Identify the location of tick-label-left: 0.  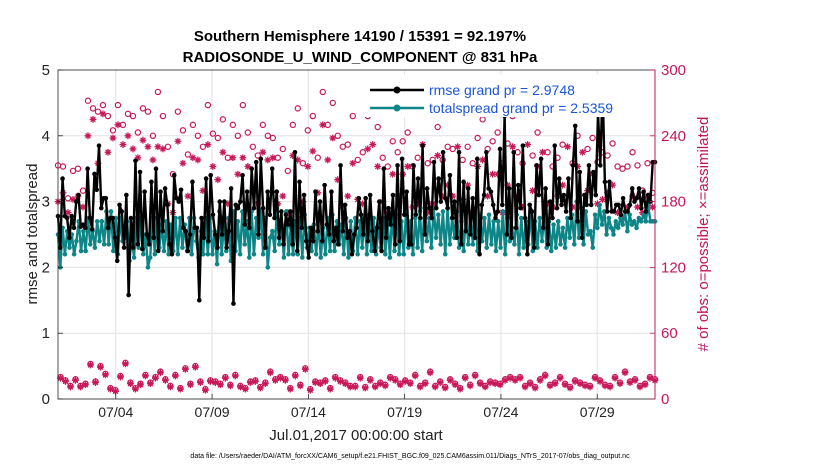
(46, 399).